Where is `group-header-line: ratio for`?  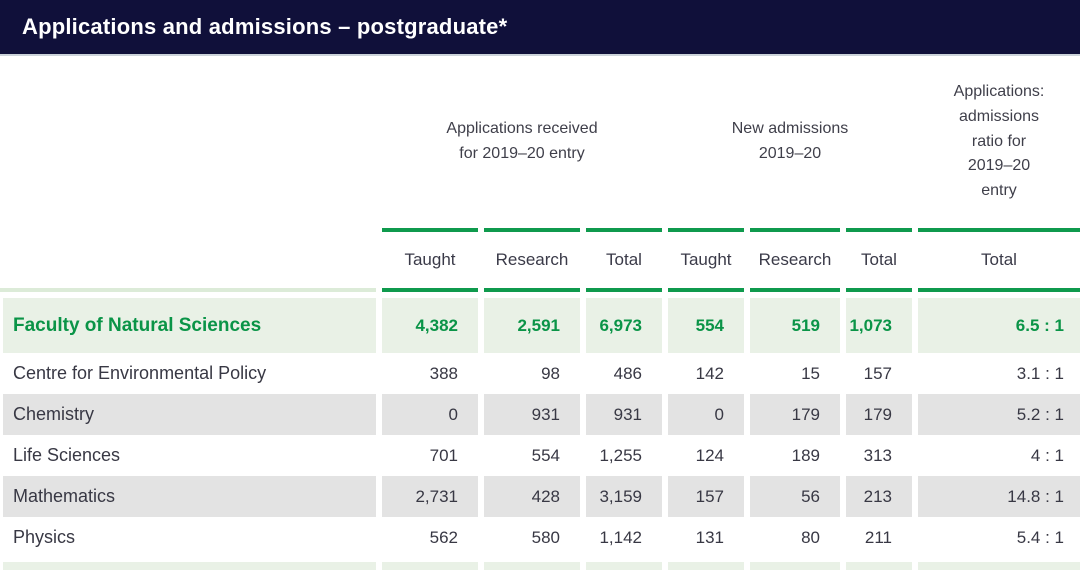 group-header-line: ratio for is located at coordinates (999, 141).